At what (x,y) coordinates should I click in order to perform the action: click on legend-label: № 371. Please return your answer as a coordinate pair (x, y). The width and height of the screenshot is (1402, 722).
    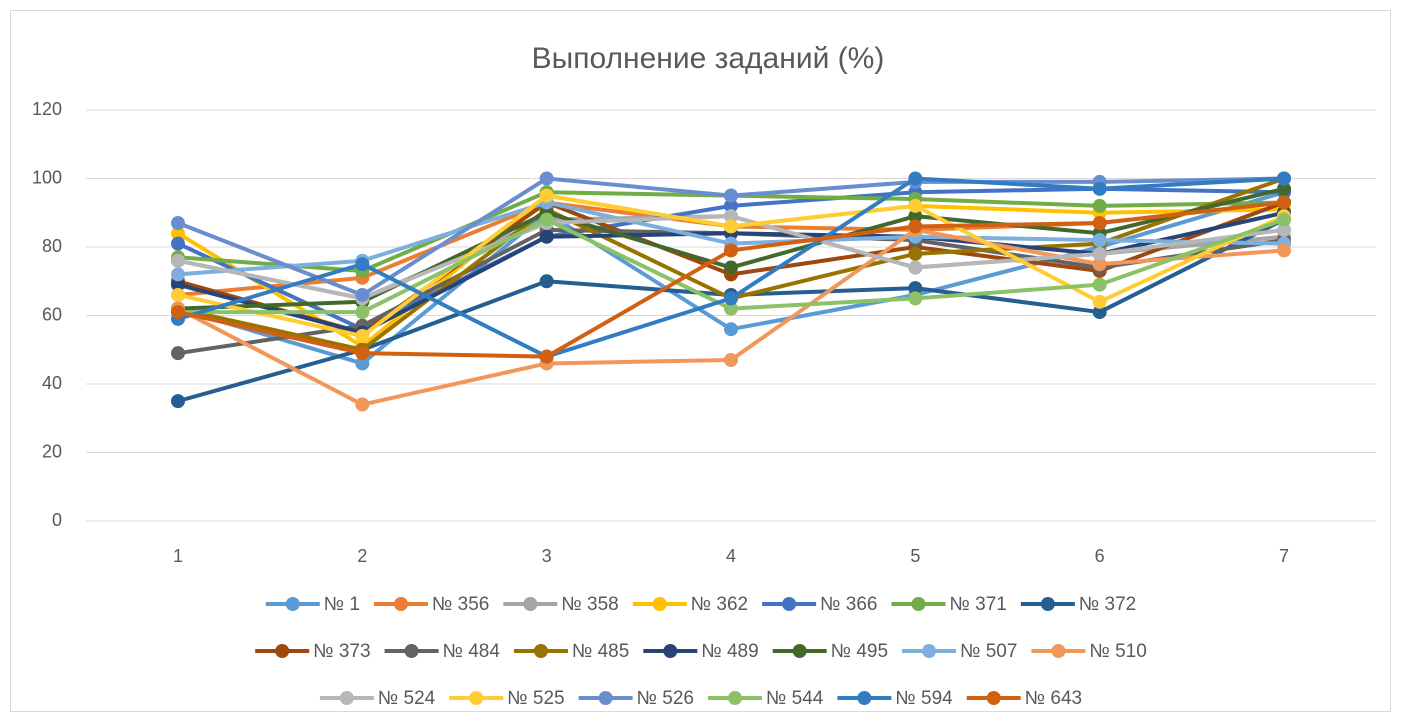
    Looking at the image, I should click on (977, 604).